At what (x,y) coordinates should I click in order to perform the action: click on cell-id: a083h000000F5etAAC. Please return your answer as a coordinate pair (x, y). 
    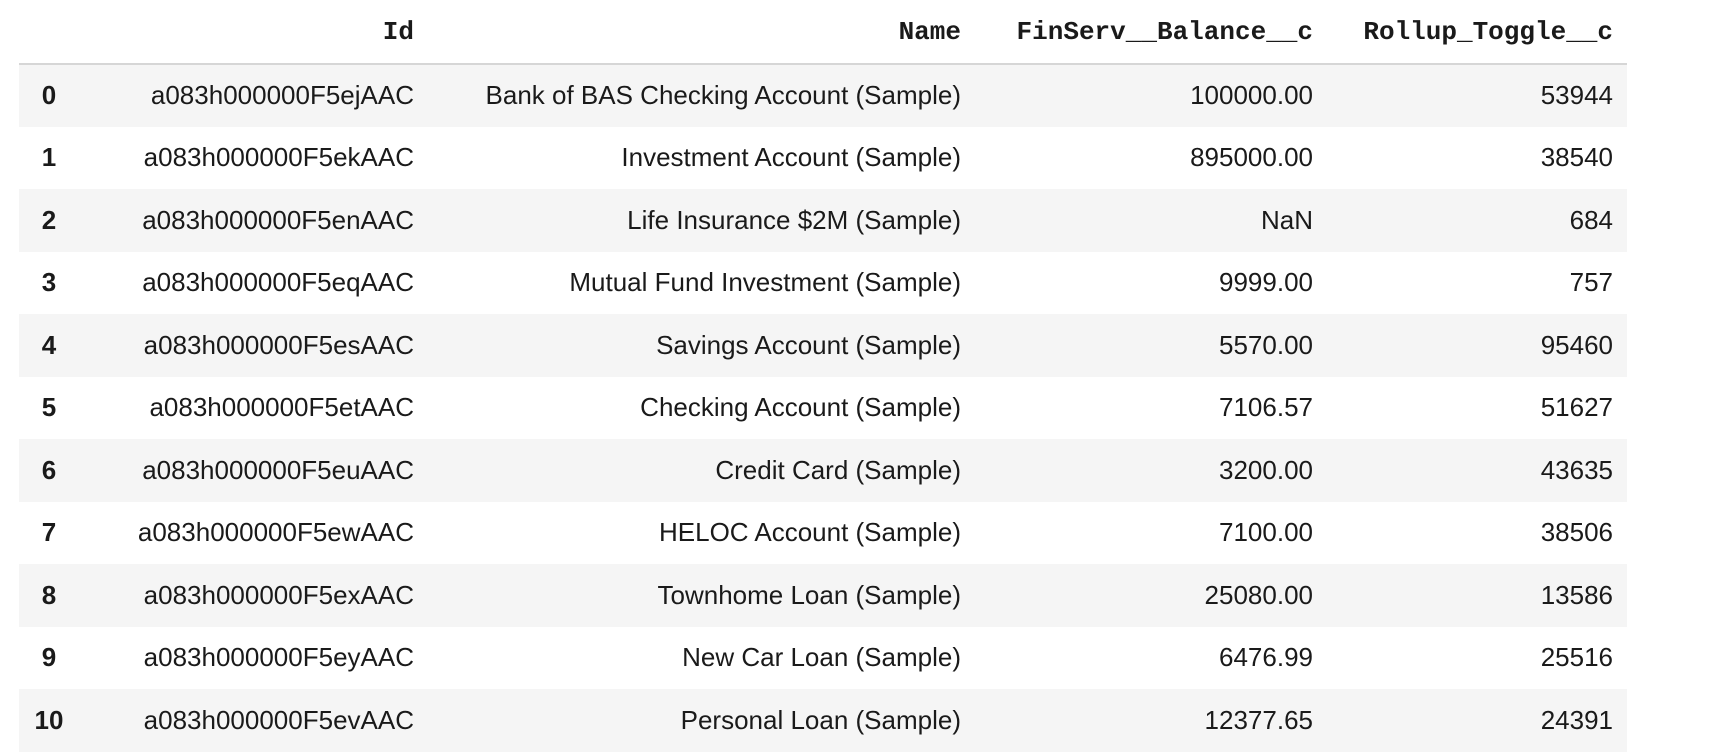
    Looking at the image, I should click on (281, 407).